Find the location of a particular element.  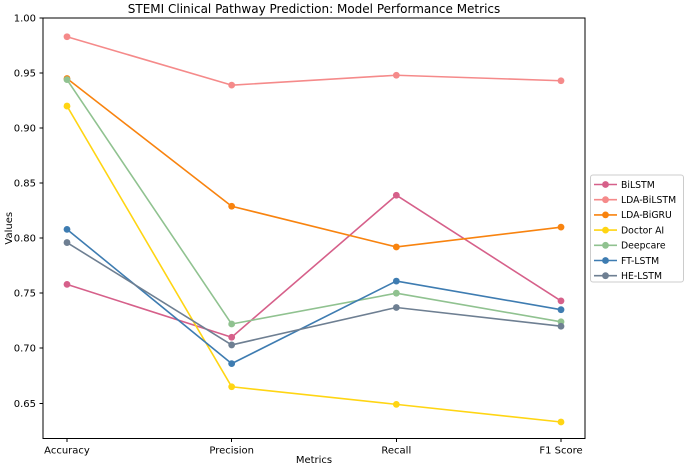

legend-label: LDA-BiLSTM is located at coordinates (648, 200).